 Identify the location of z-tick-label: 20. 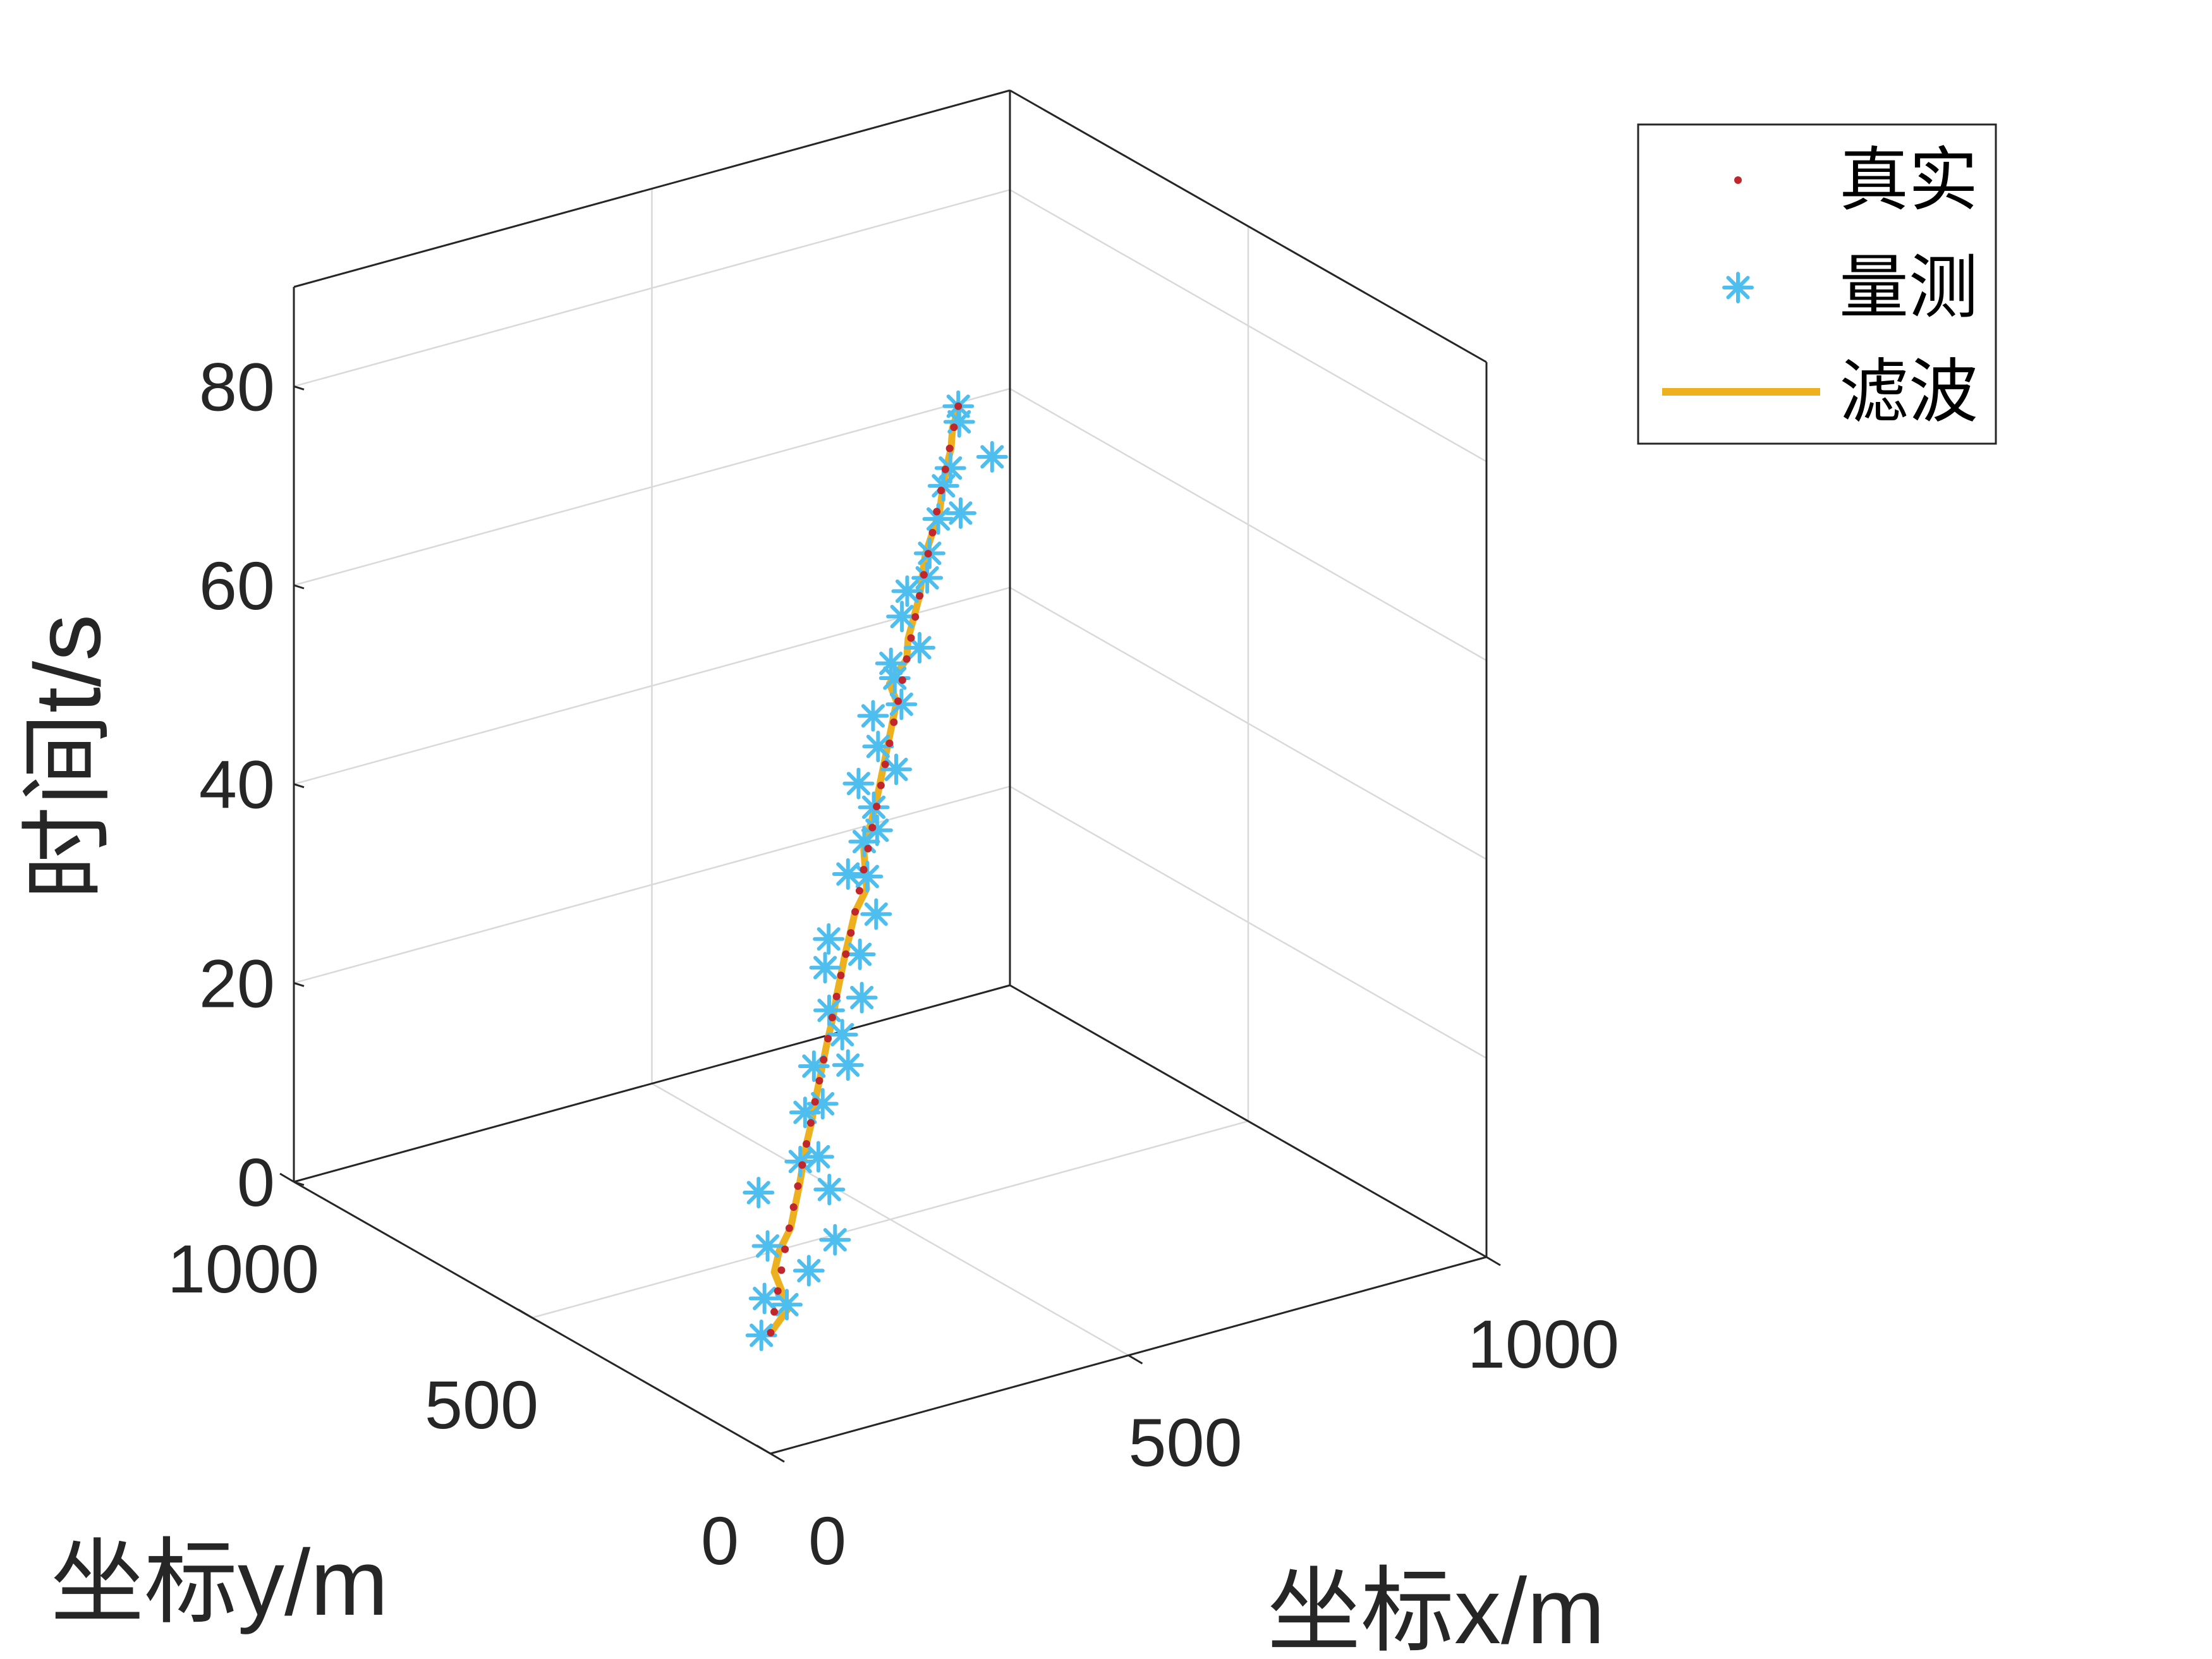
(237, 983).